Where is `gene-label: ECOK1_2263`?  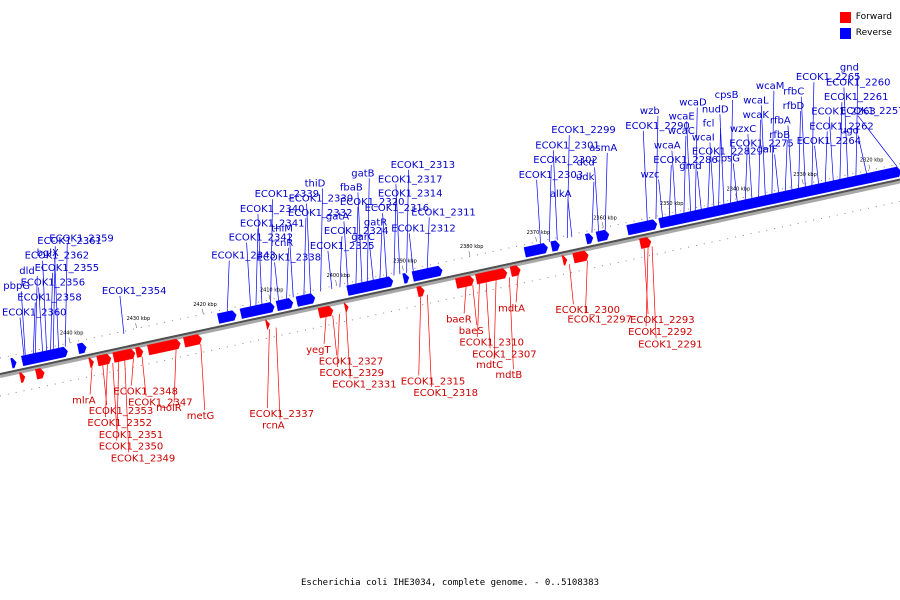 gene-label: ECOK1_2263 is located at coordinates (843, 112).